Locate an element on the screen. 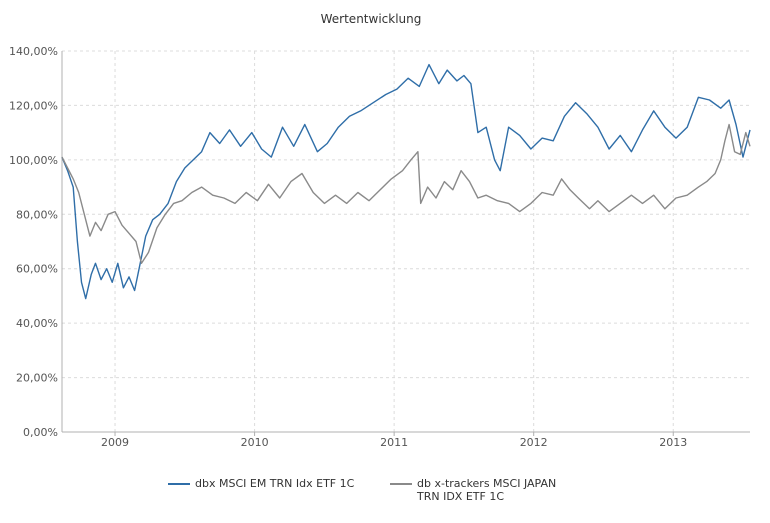 The image size is (770, 523). legend-label-series-1: dbx MSCI EM TRN Idx ETF 1C is located at coordinates (275, 483).